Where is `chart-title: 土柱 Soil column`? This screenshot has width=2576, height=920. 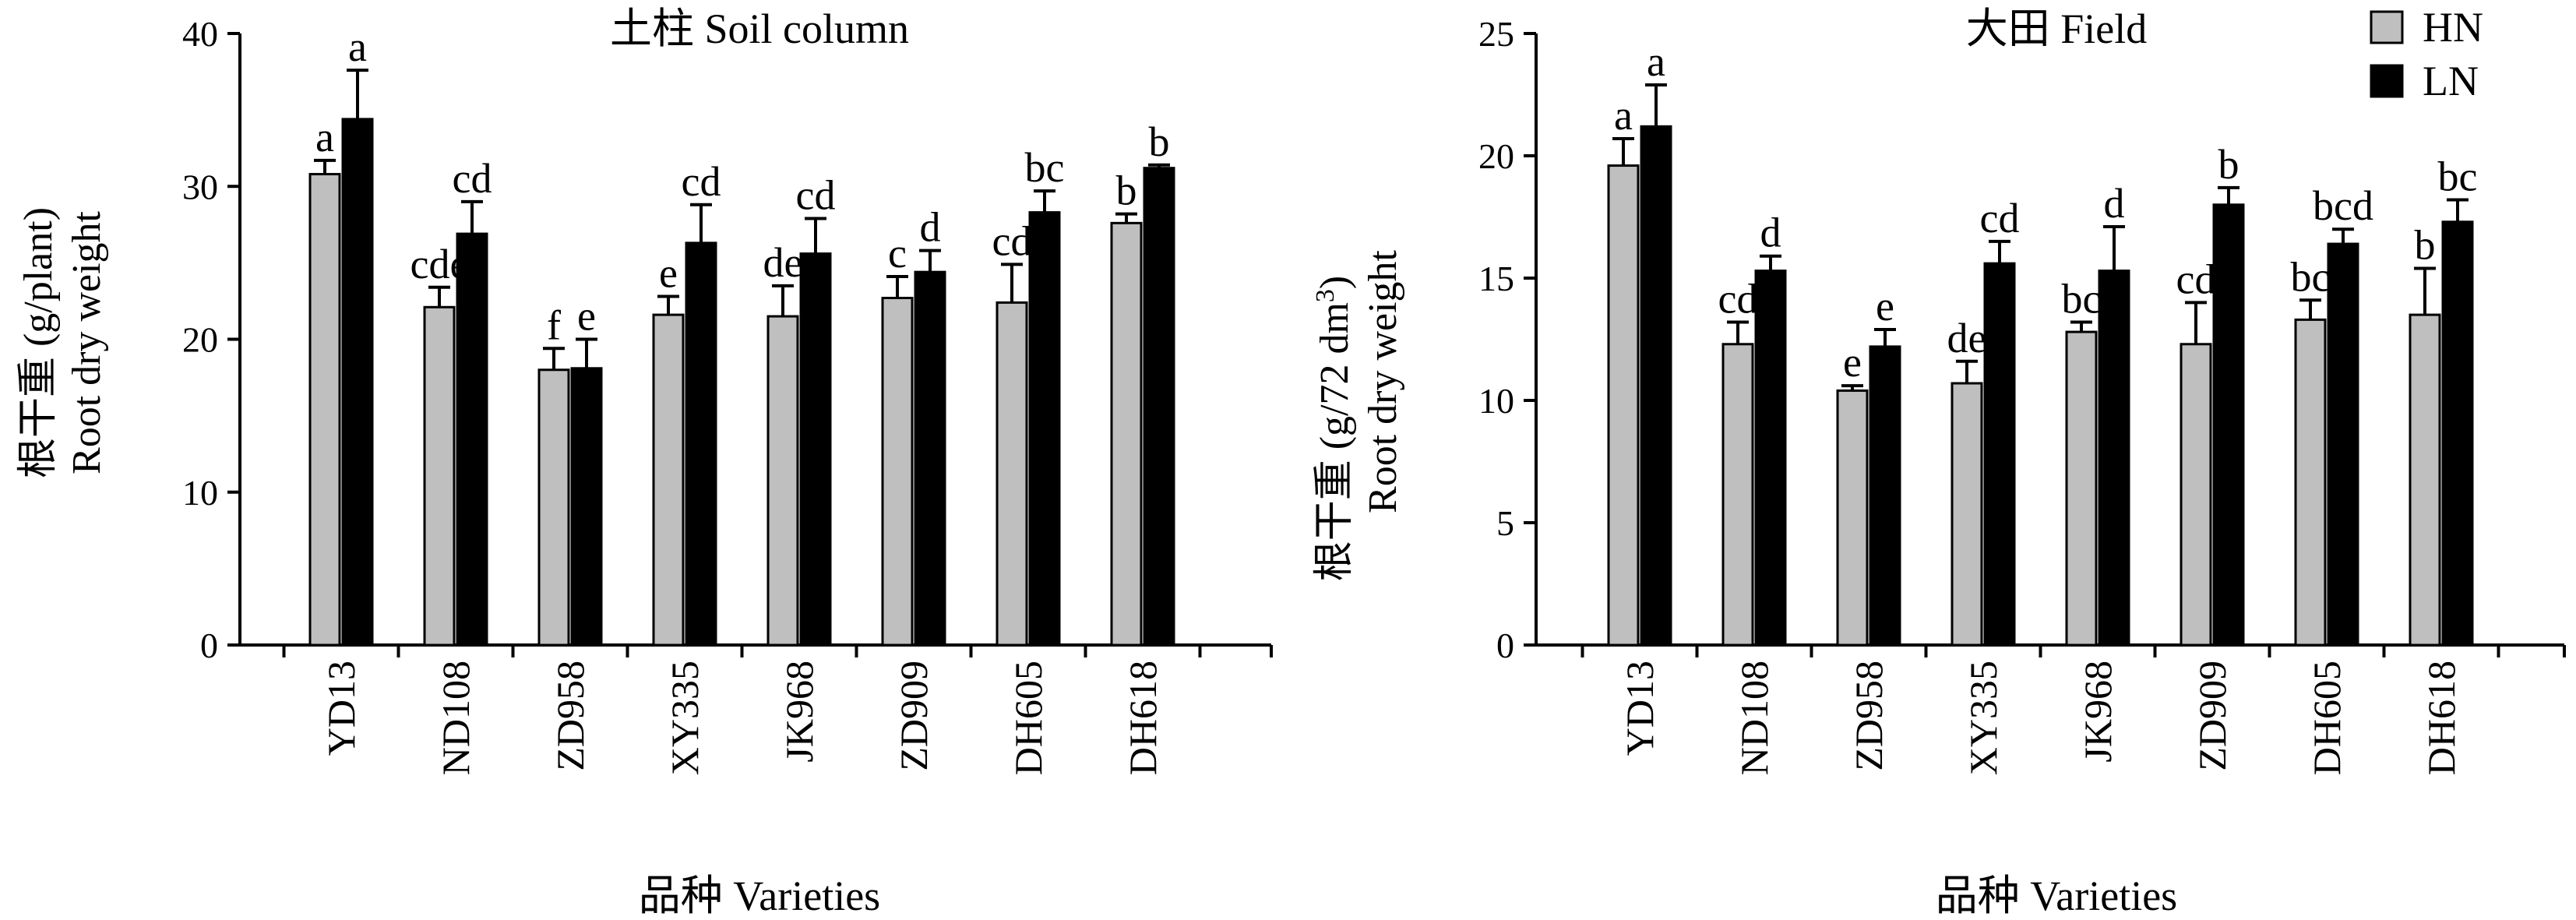
chart-title: 土柱 Soil column is located at coordinates (760, 29).